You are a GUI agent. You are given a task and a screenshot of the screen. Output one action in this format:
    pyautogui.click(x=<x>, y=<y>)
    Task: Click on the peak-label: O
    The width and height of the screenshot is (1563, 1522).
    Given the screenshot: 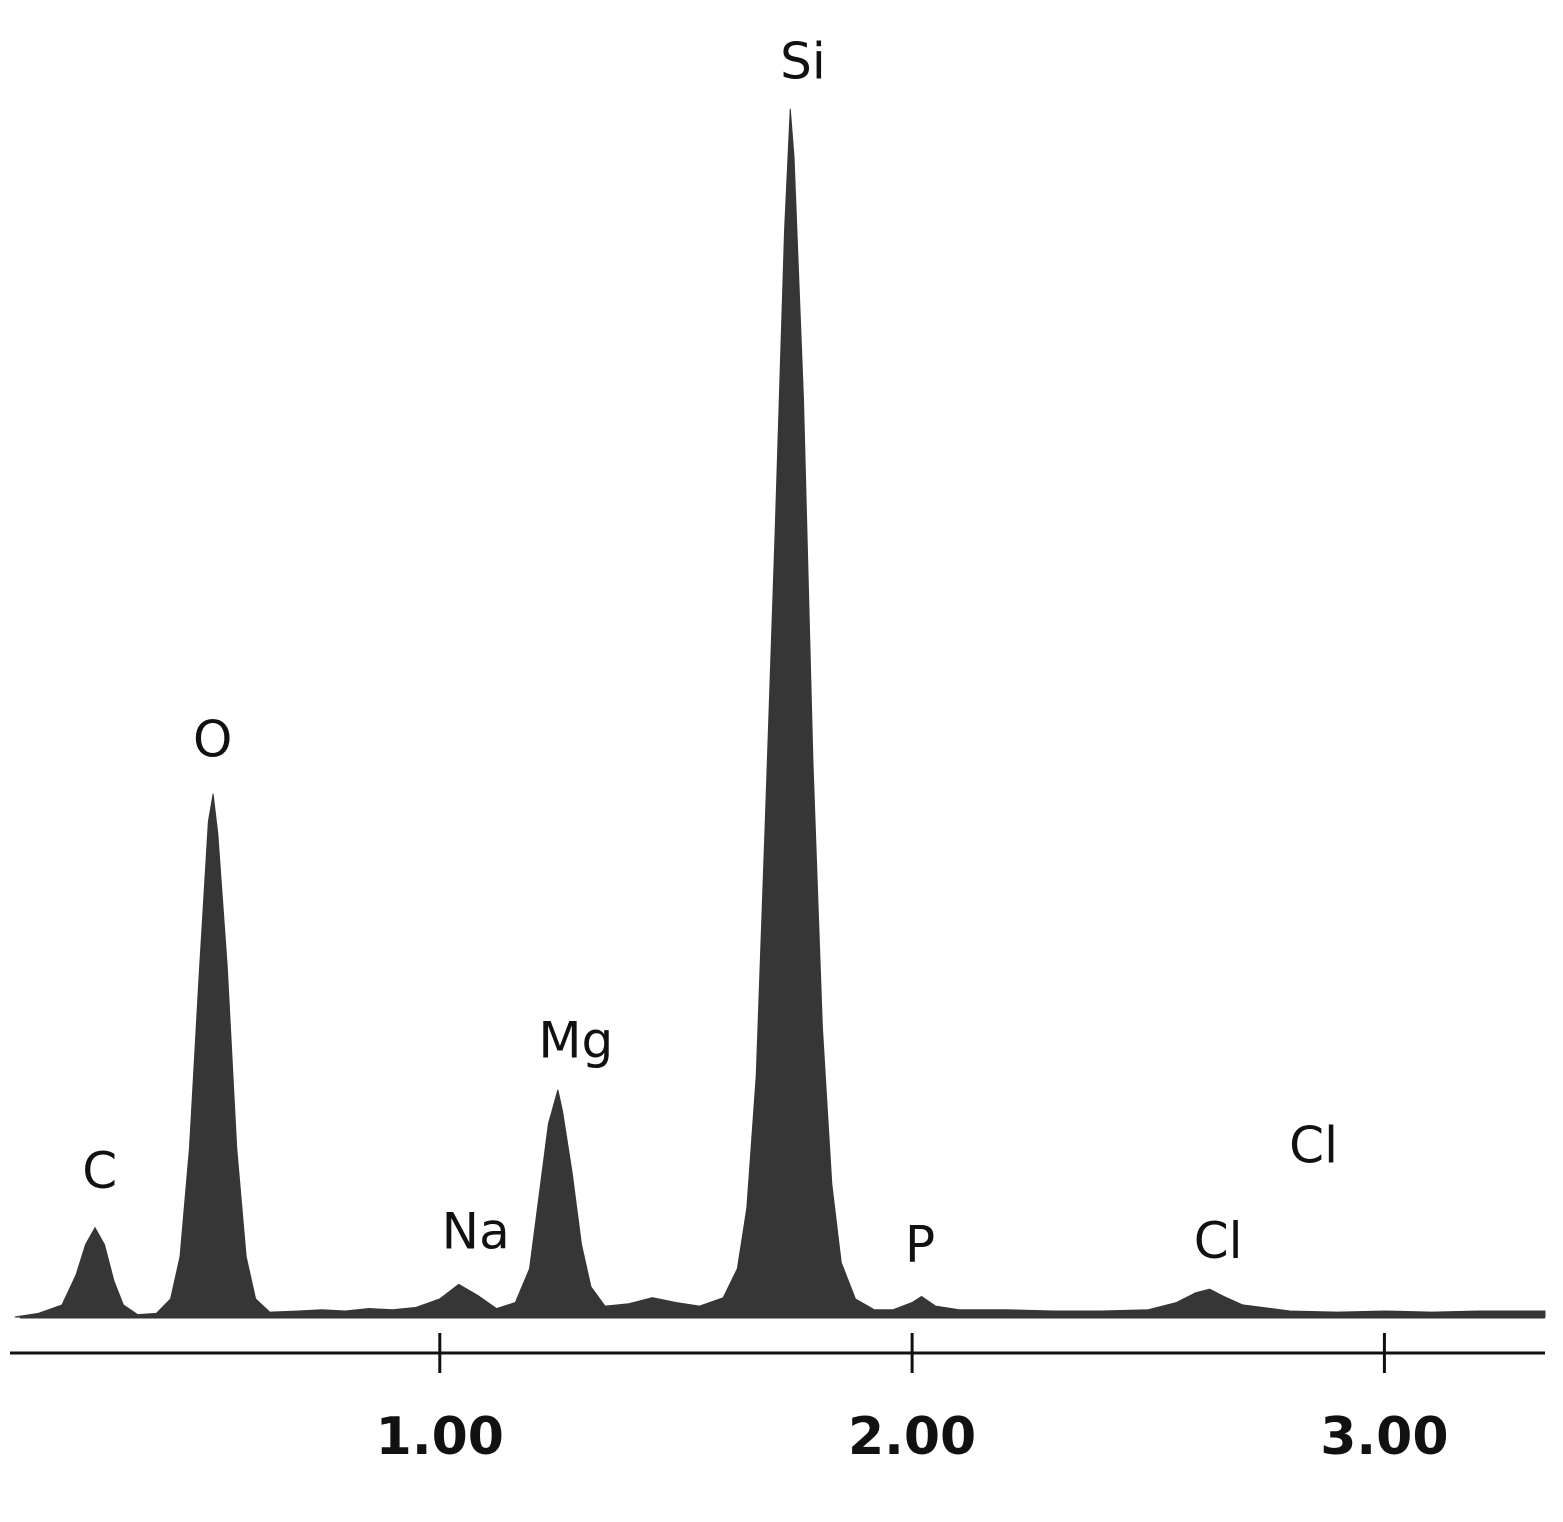 What is the action you would take?
    pyautogui.click(x=212, y=740)
    